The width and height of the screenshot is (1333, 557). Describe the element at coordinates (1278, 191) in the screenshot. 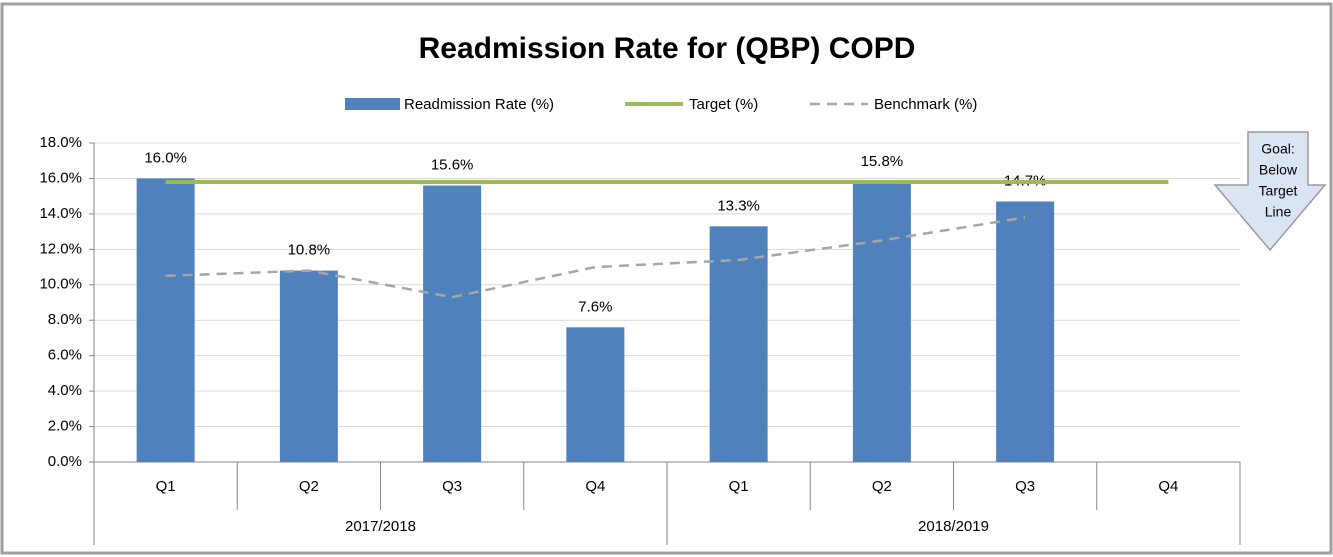

I see `annotation-text: Target` at that location.